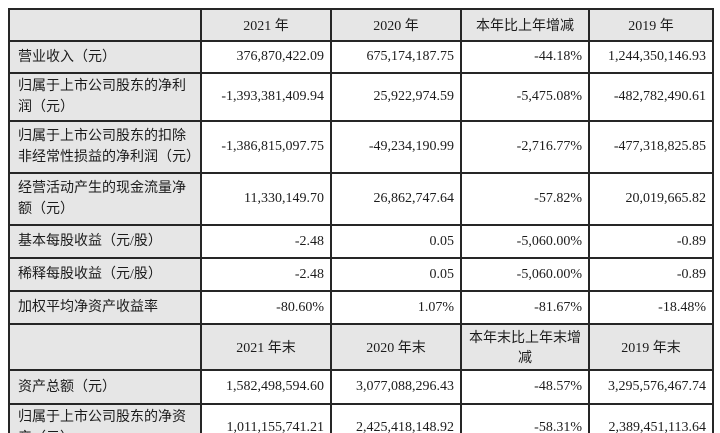 The image size is (720, 433). What do you see at coordinates (396, 97) in the screenshot?
I see `cell-value-2020: 25,922,974.59` at bounding box center [396, 97].